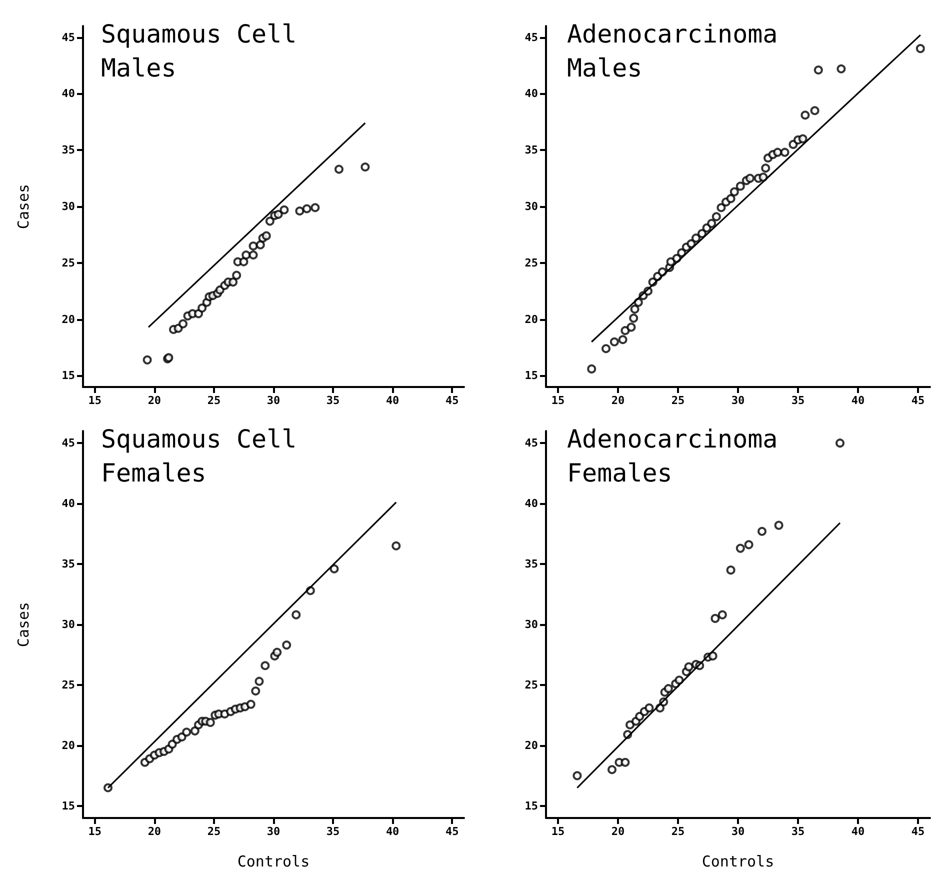 This screenshot has height=882, width=948. I want to click on chart-title: Adenocarcinoma Males, so click(672, 51).